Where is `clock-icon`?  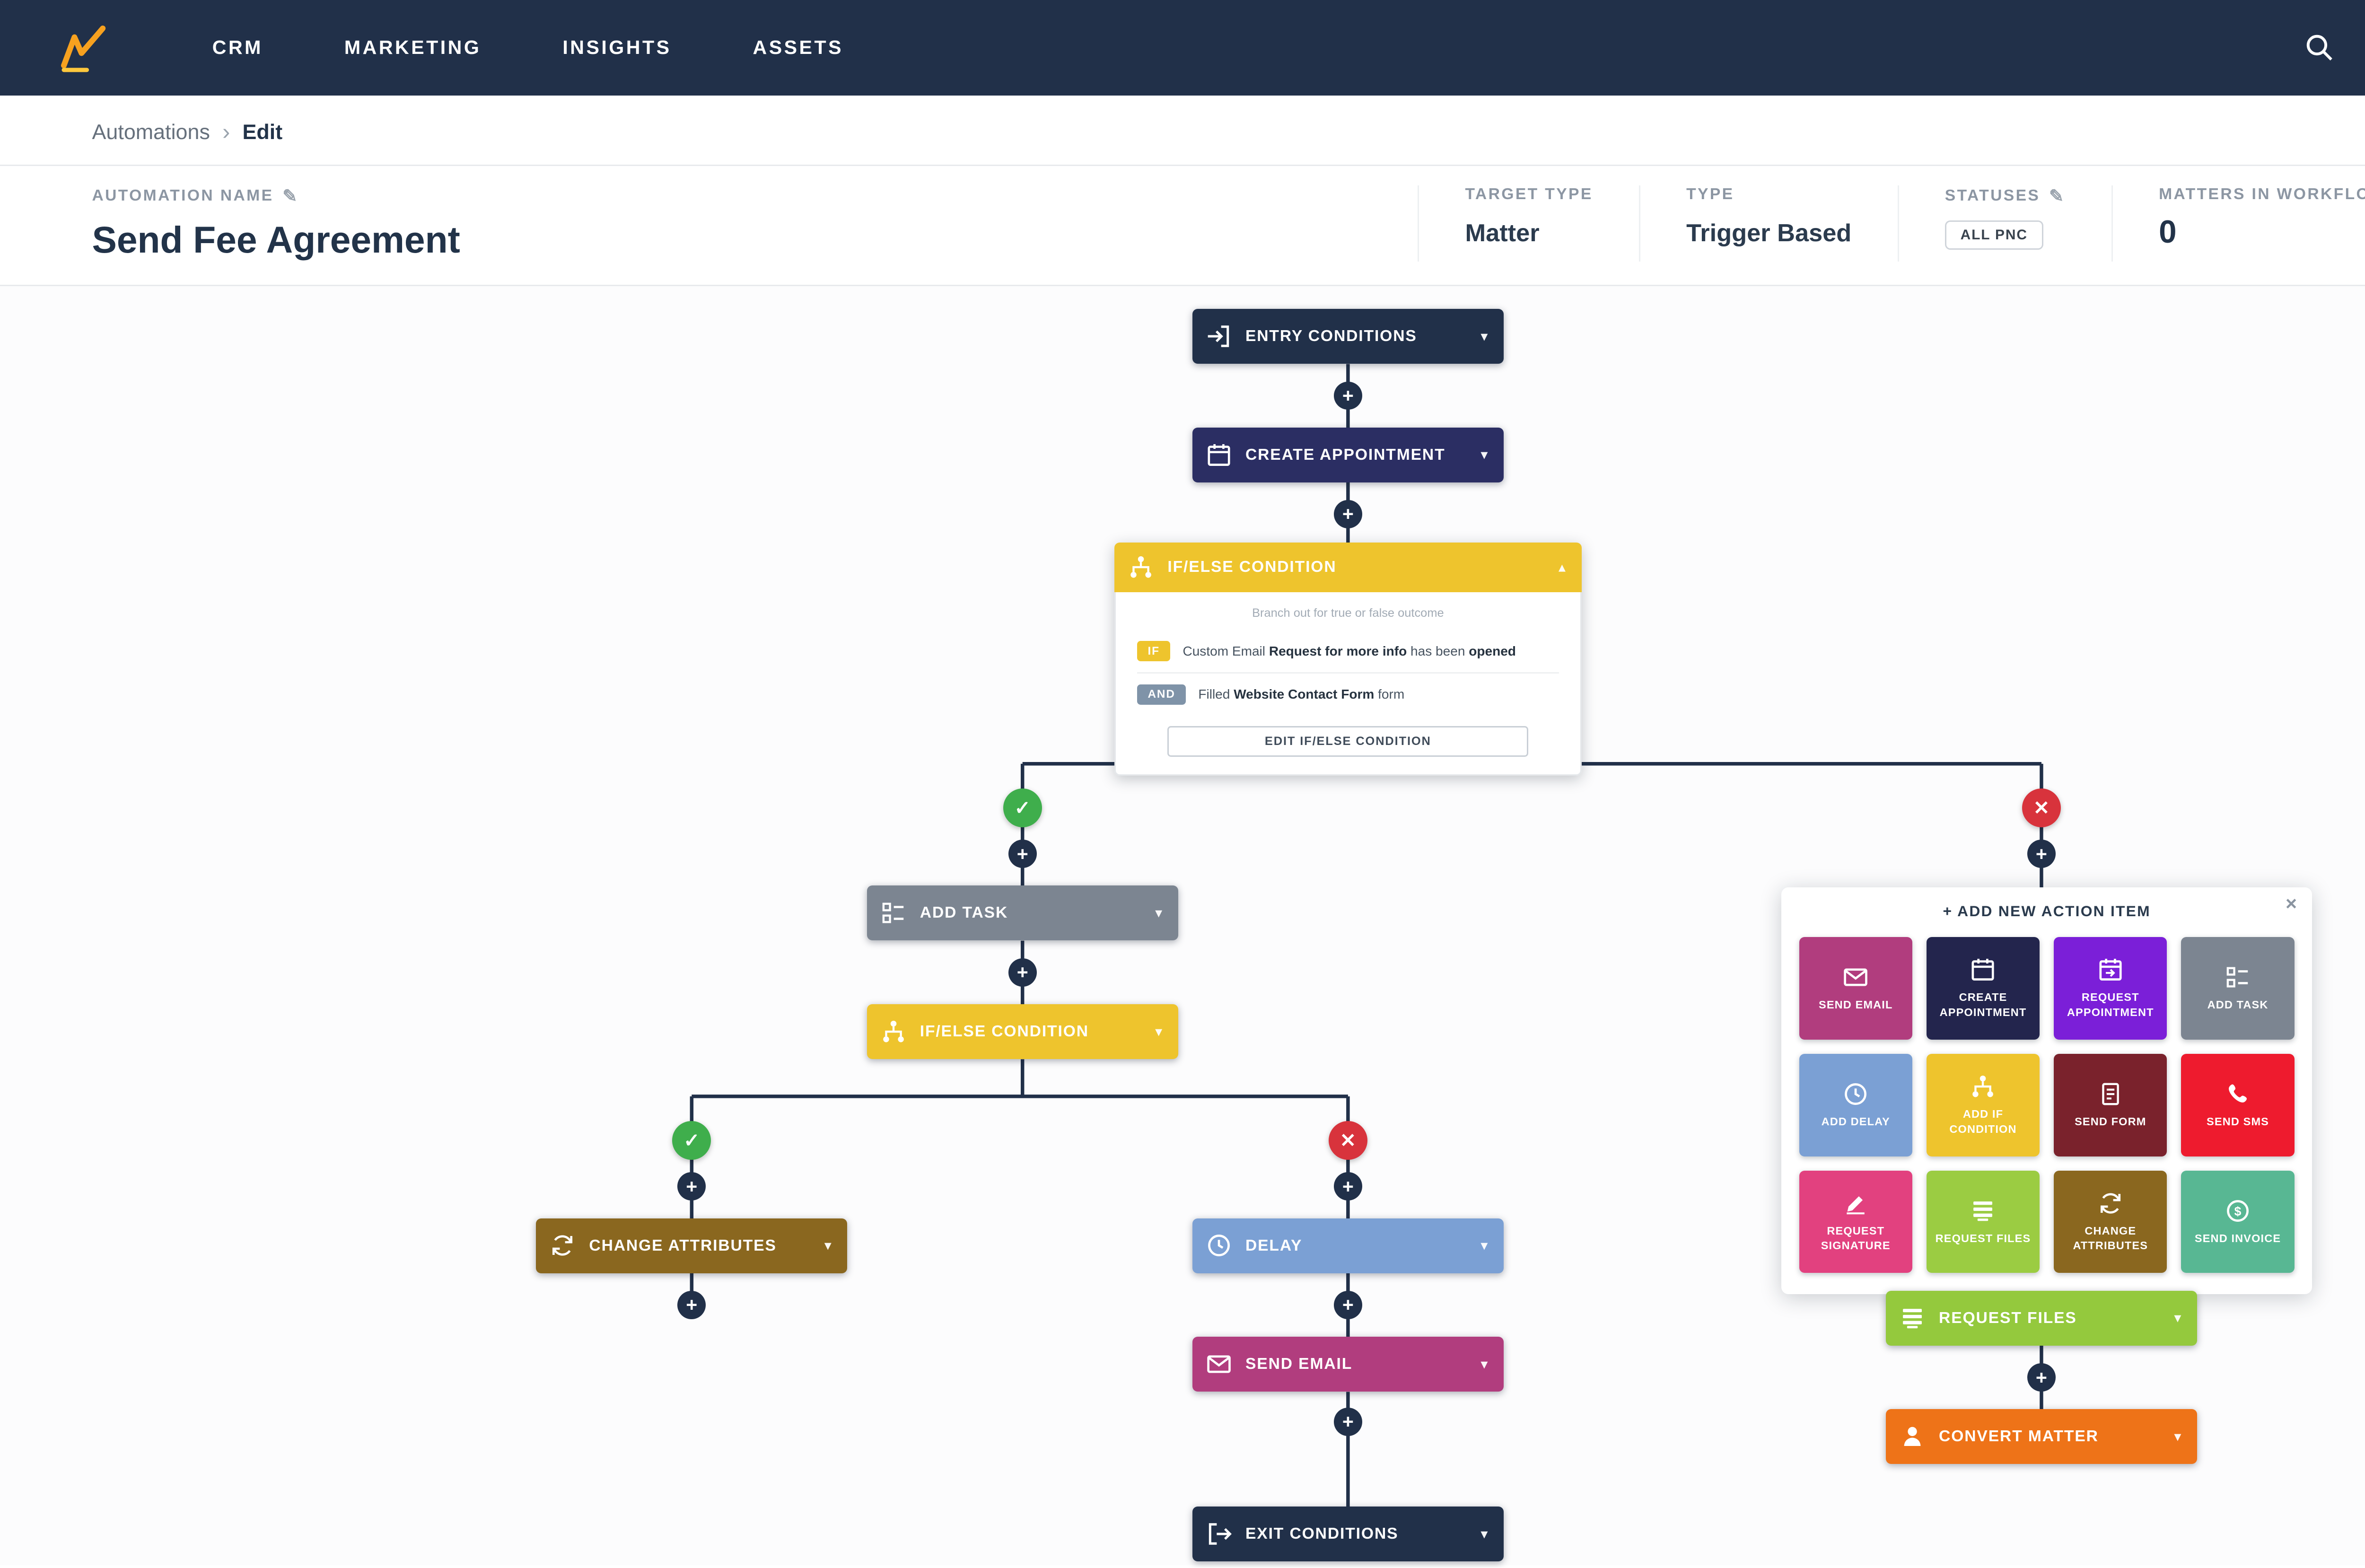
clock-icon is located at coordinates (1855, 1094).